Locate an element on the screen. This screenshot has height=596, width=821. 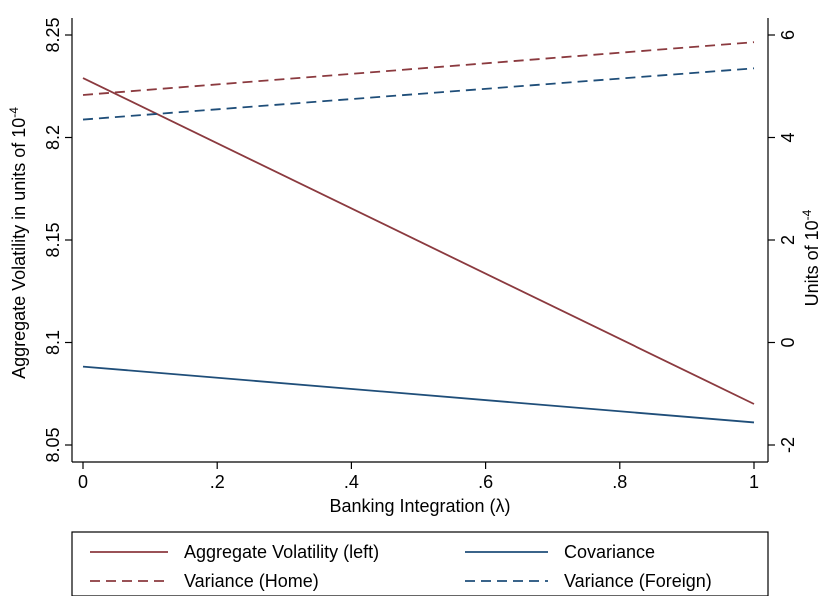
y-right-tick-label: 0 is located at coordinates (788, 342).